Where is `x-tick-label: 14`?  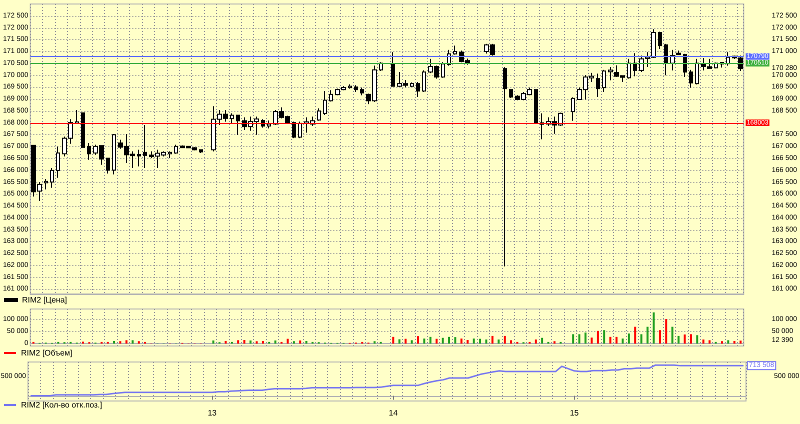 x-tick-label: 14 is located at coordinates (393, 413).